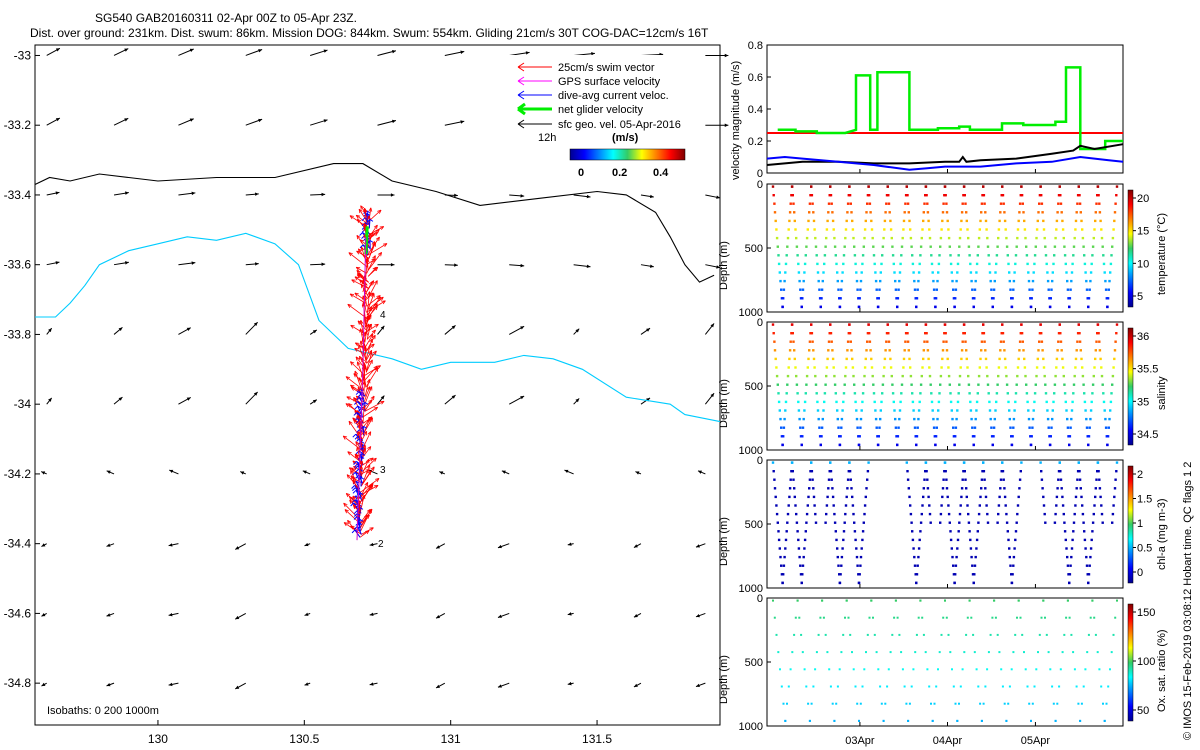  I want to click on salinity-ylabel: Depth (m), so click(724, 403).